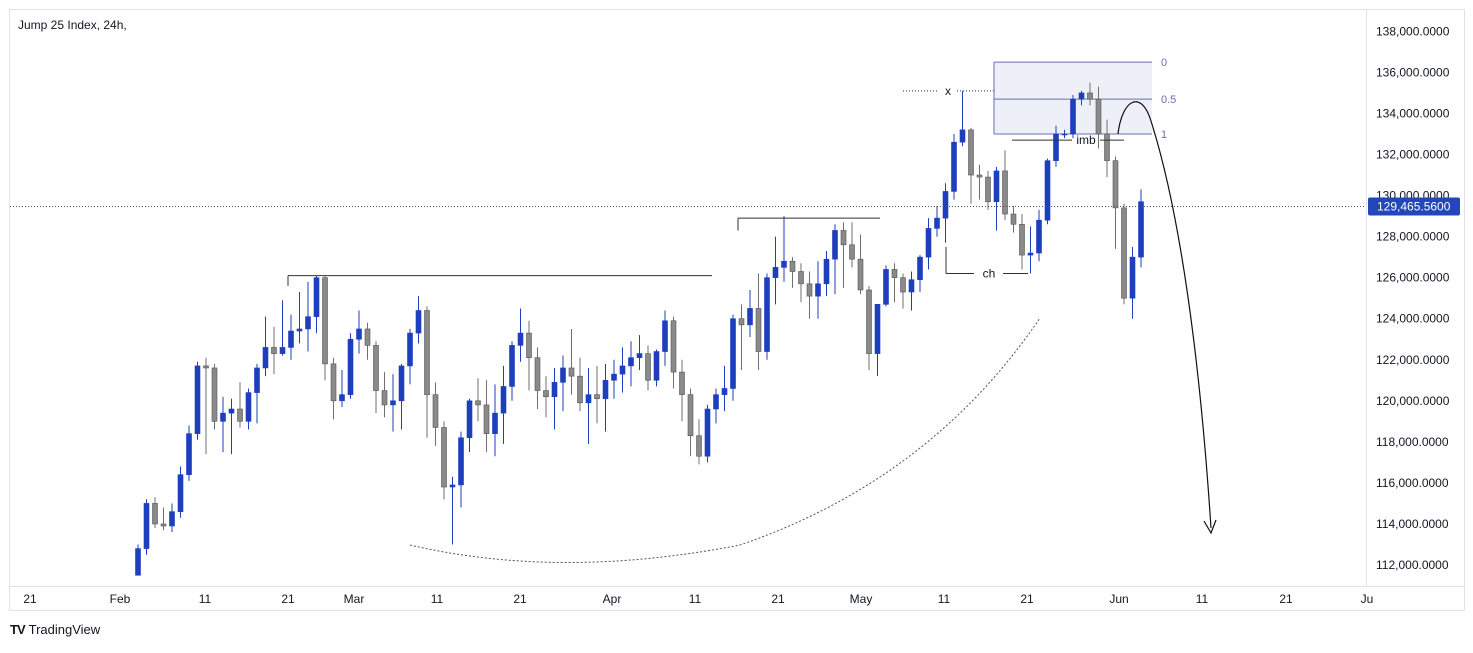 This screenshot has width=1473, height=653. What do you see at coordinates (18, 629) in the screenshot?
I see `tradingview-logo-icon: TV` at bounding box center [18, 629].